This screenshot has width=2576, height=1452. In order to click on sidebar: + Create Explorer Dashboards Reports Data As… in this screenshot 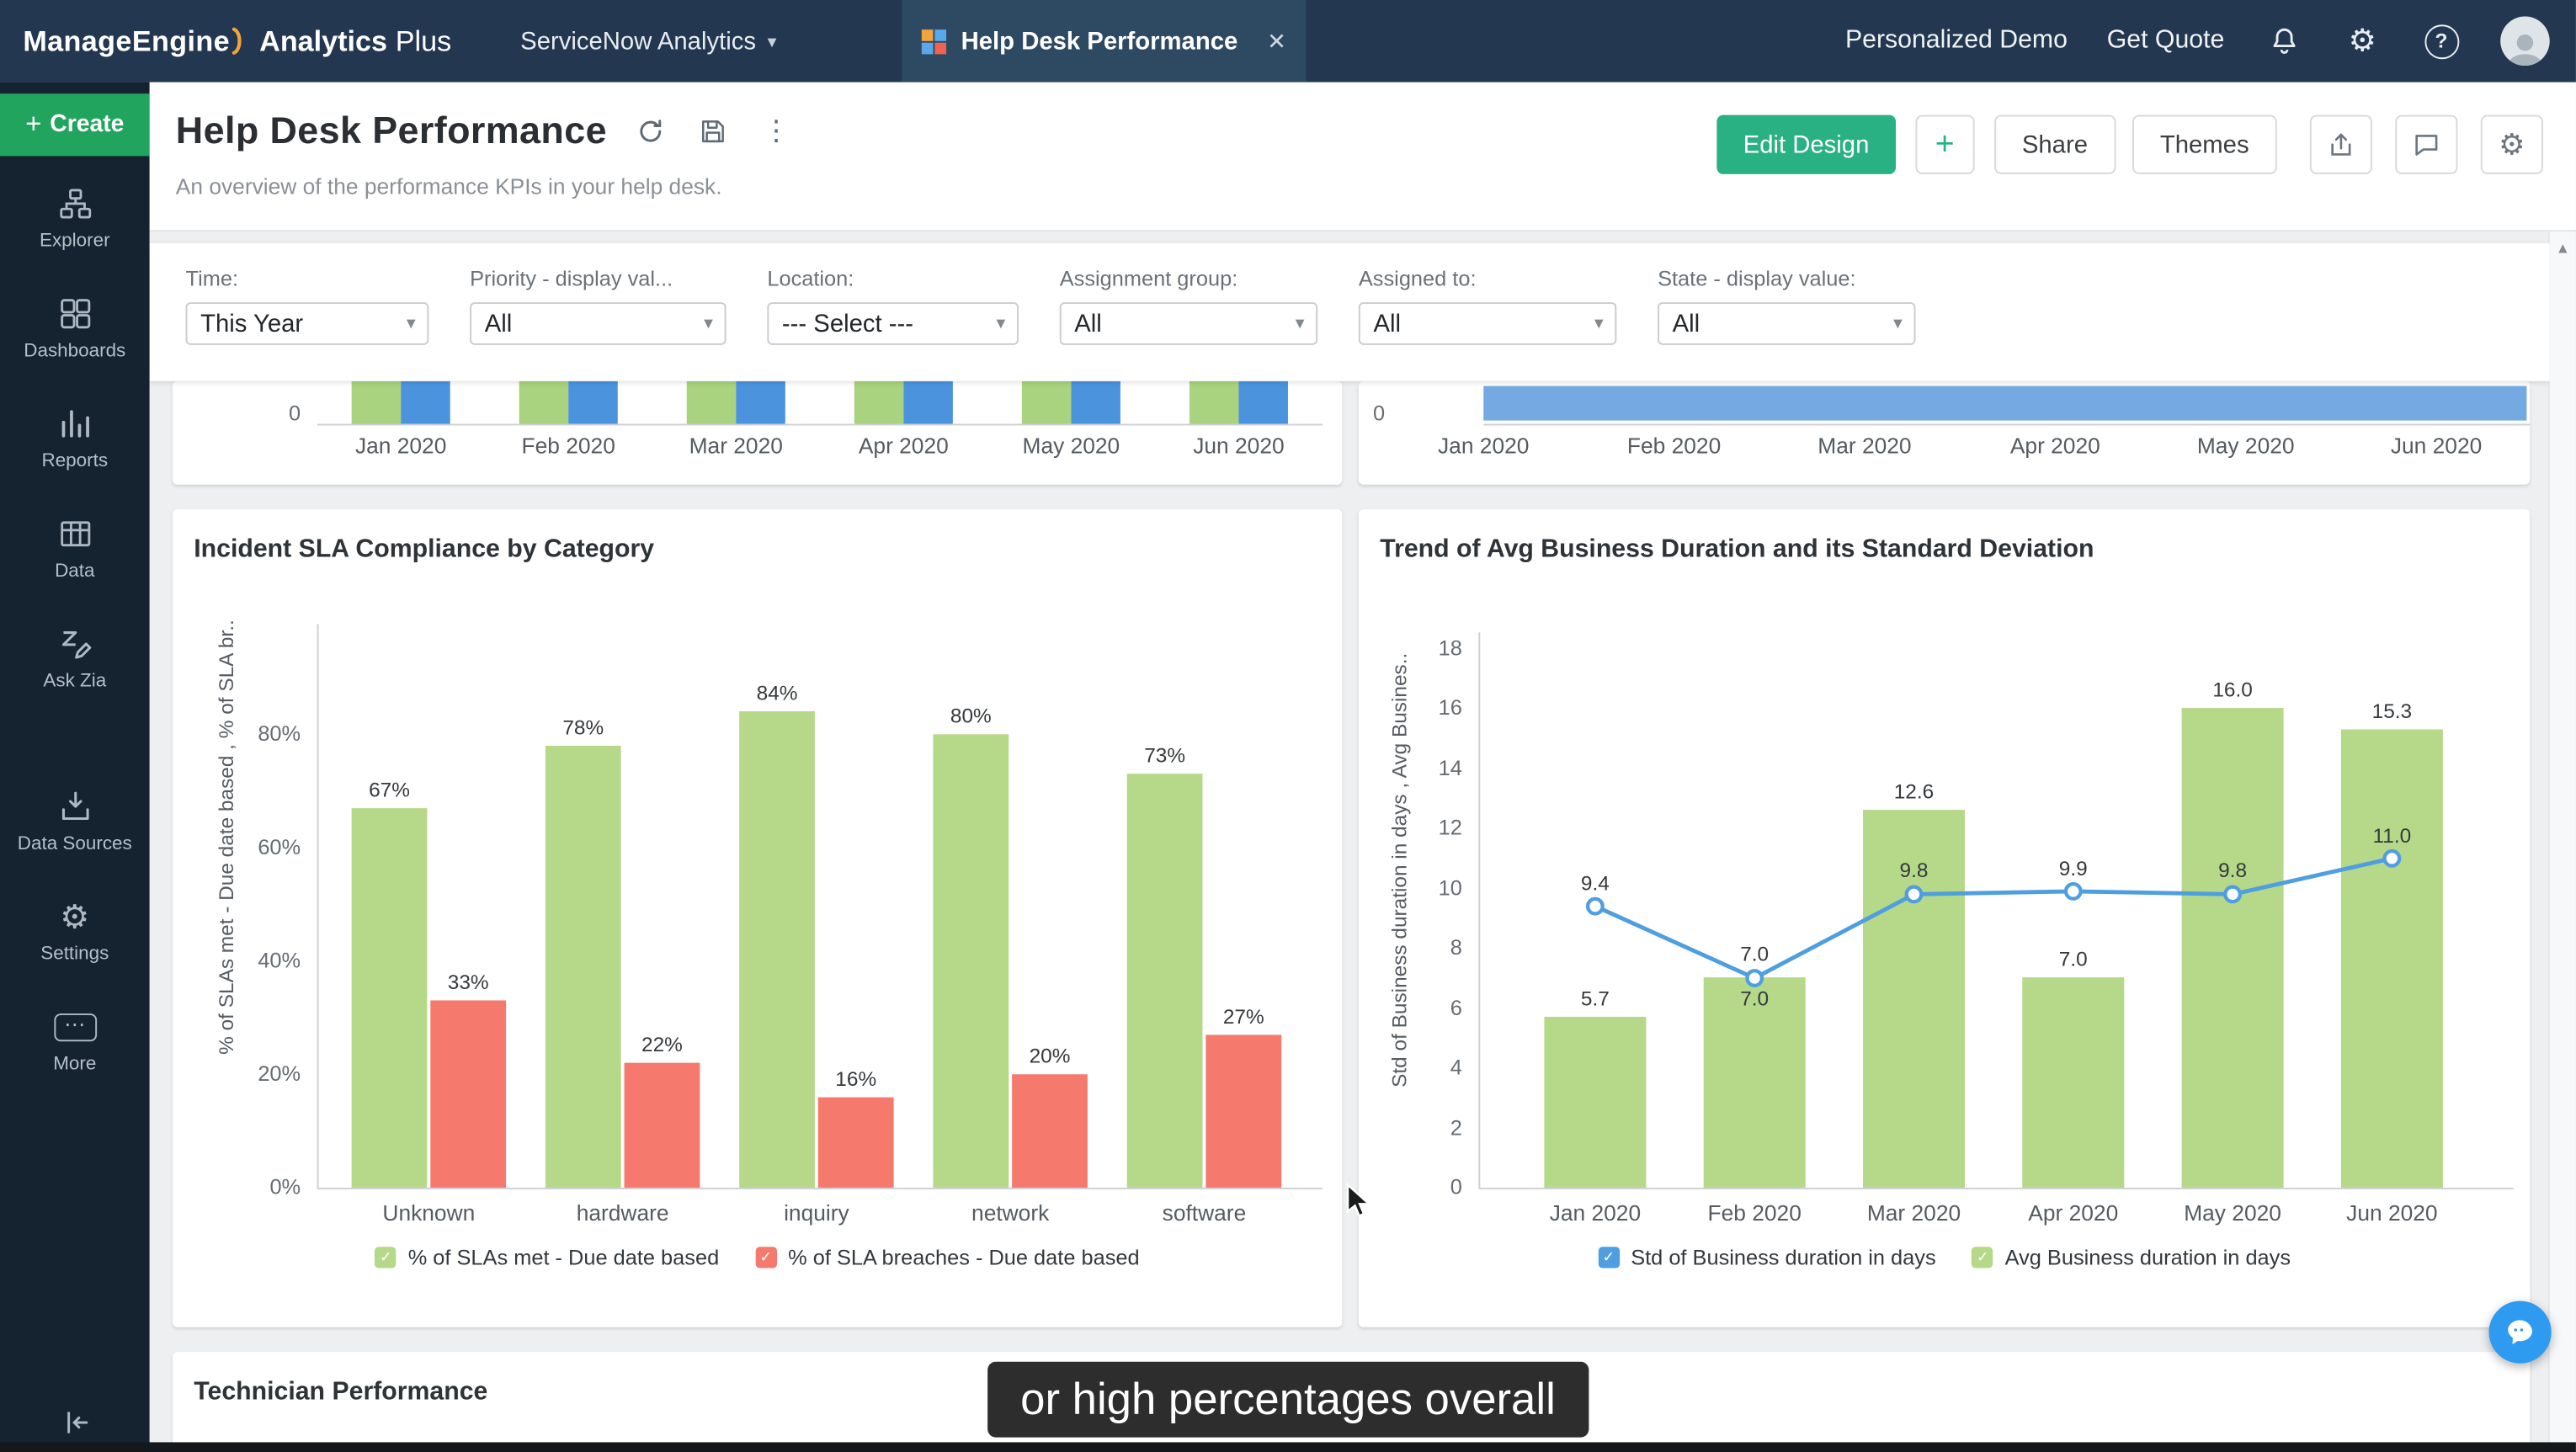, I will do `click(75, 767)`.